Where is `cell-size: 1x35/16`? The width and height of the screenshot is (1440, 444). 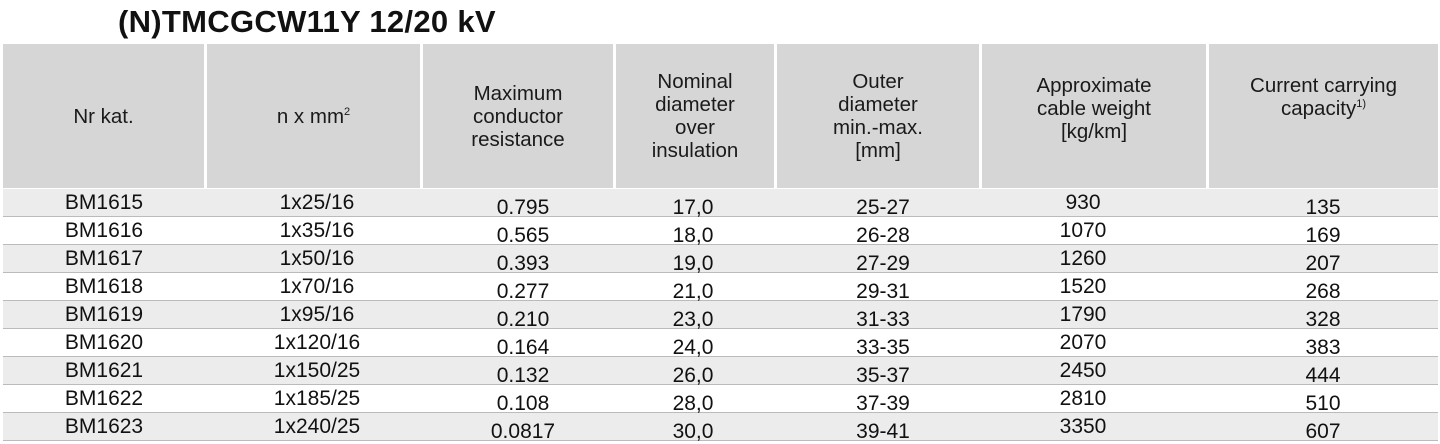
cell-size: 1x35/16 is located at coordinates (317, 230).